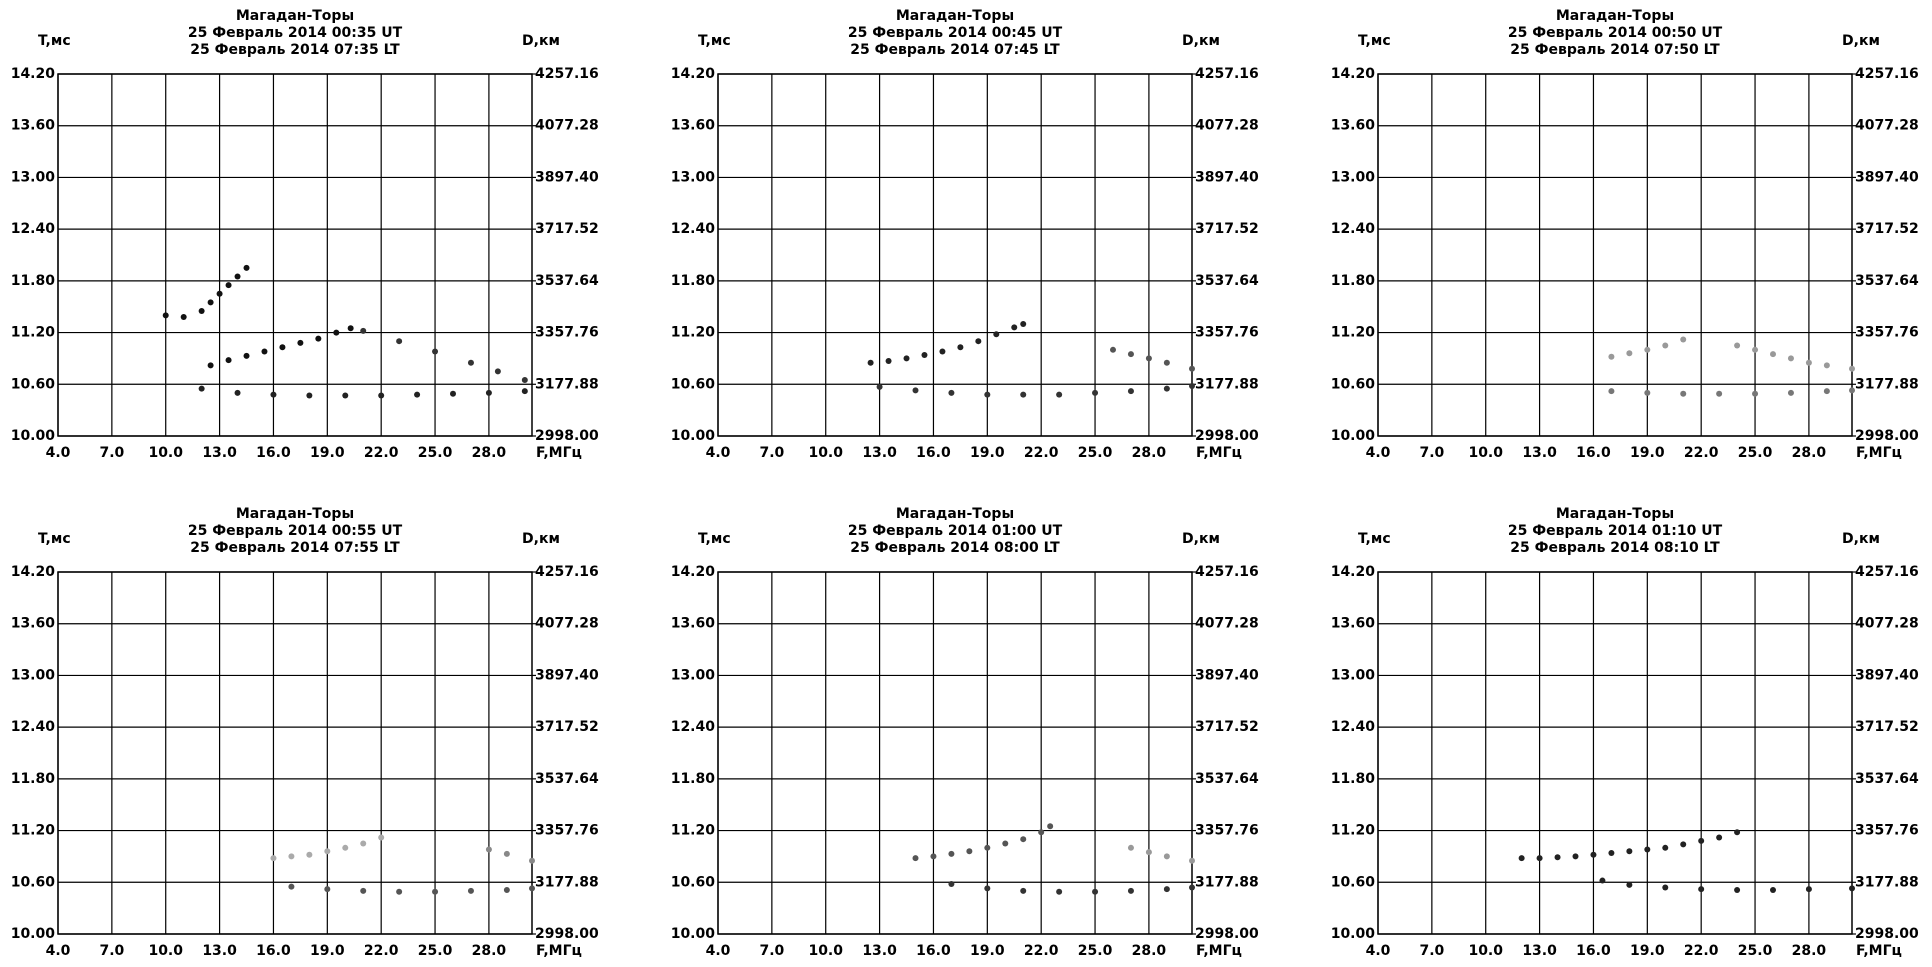 The height and width of the screenshot is (967, 1932). I want to click on chart-title: Магадан-Торы, so click(955, 514).